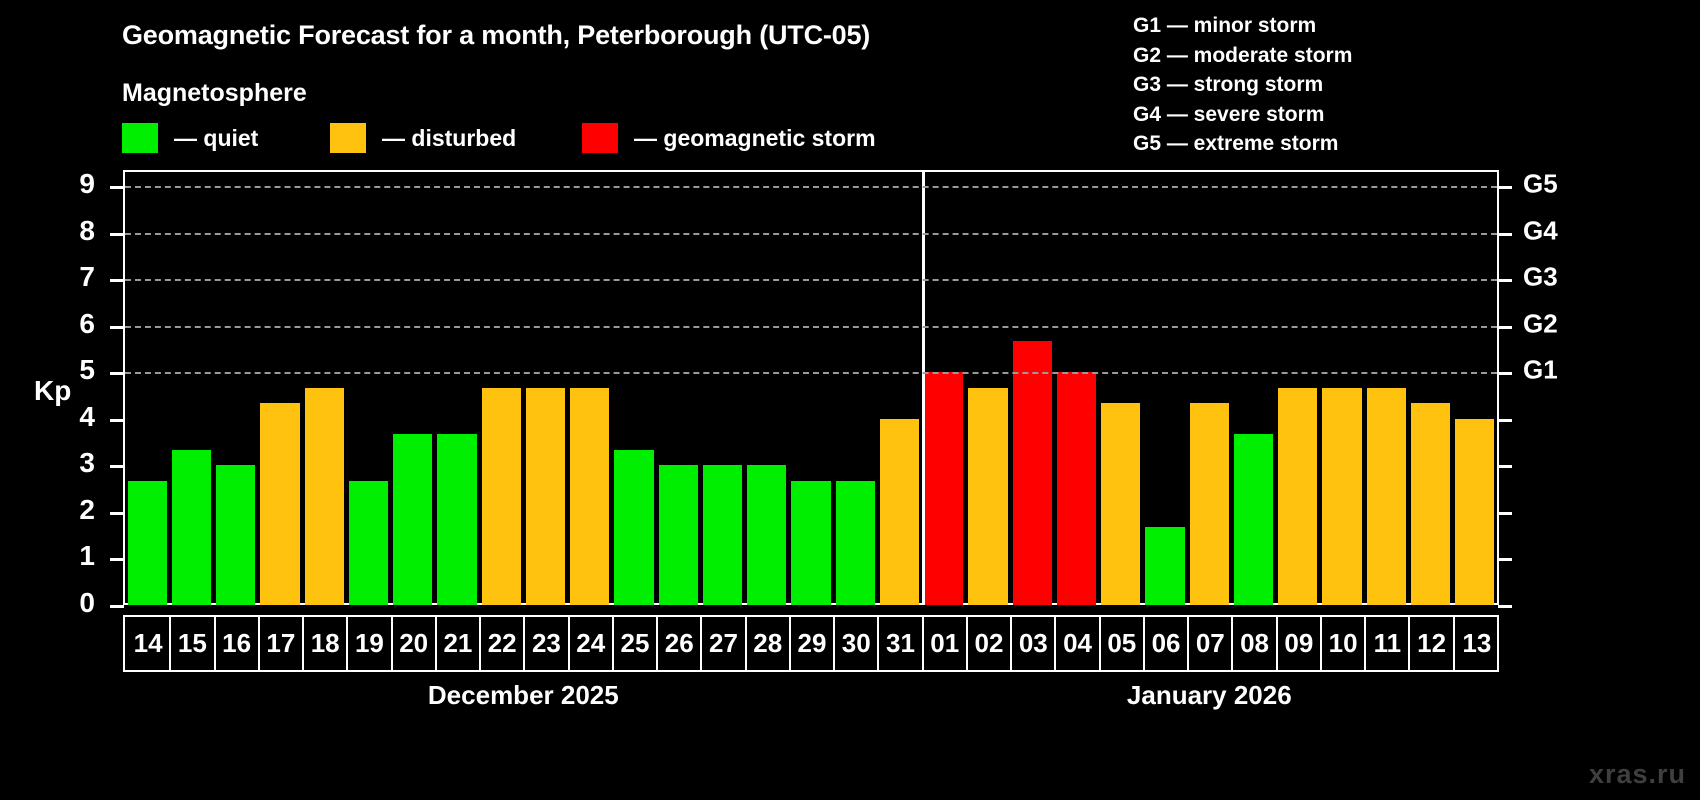  What do you see at coordinates (53, 391) in the screenshot?
I see `y-axis-title: Kp` at bounding box center [53, 391].